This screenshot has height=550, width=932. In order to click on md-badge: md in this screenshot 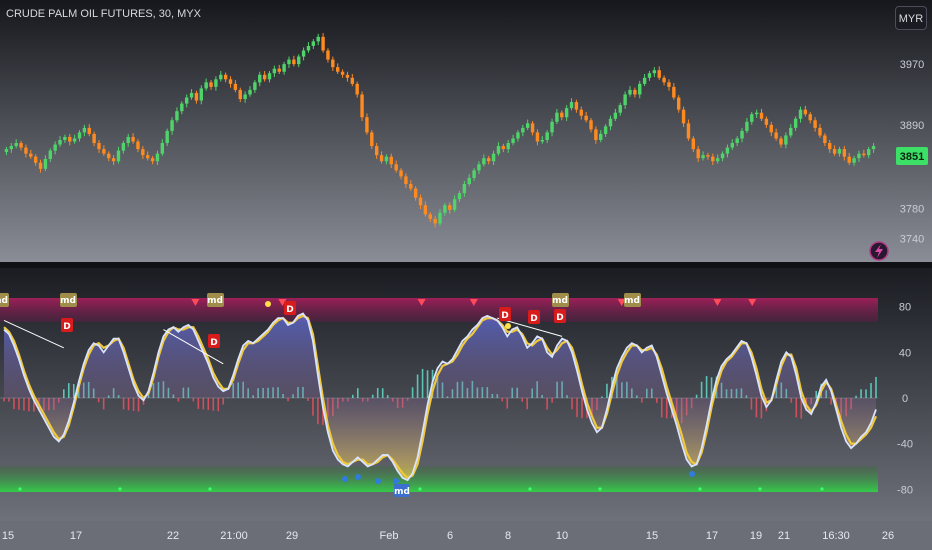, I will do `click(4, 300)`.